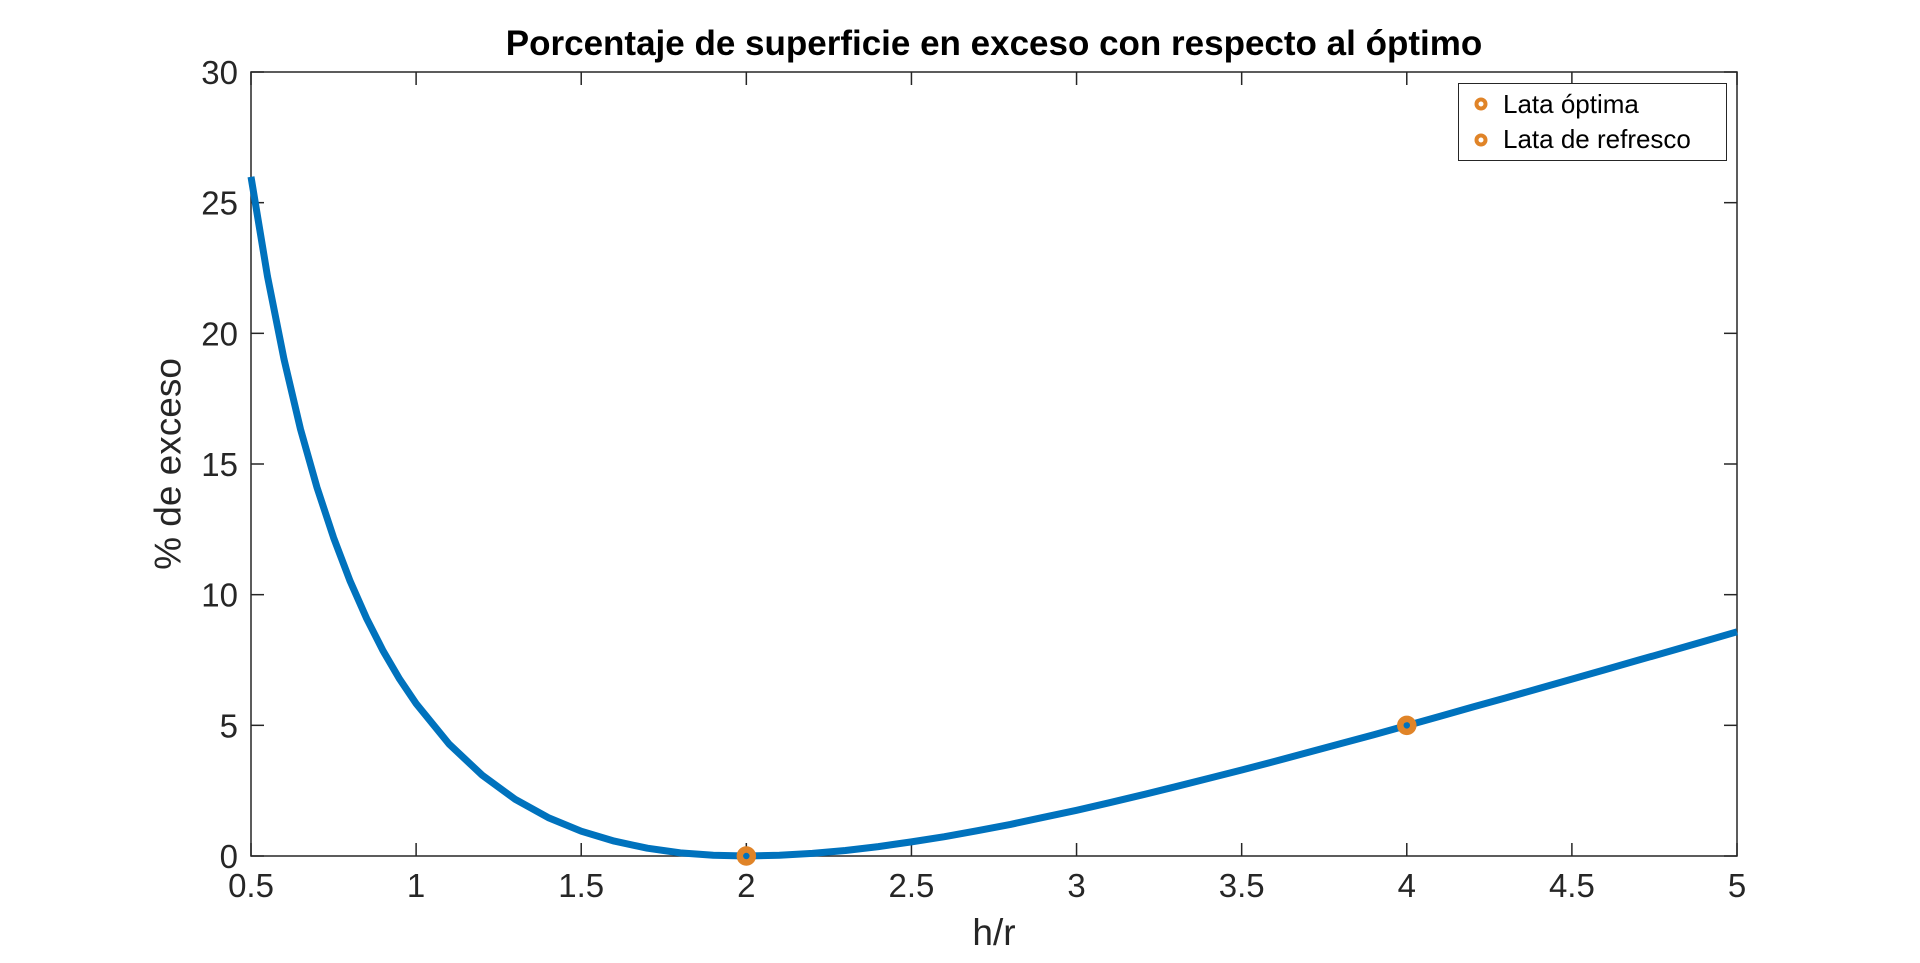 This screenshot has width=1920, height=963. What do you see at coordinates (219, 595) in the screenshot?
I see `y-tick-label: 10` at bounding box center [219, 595].